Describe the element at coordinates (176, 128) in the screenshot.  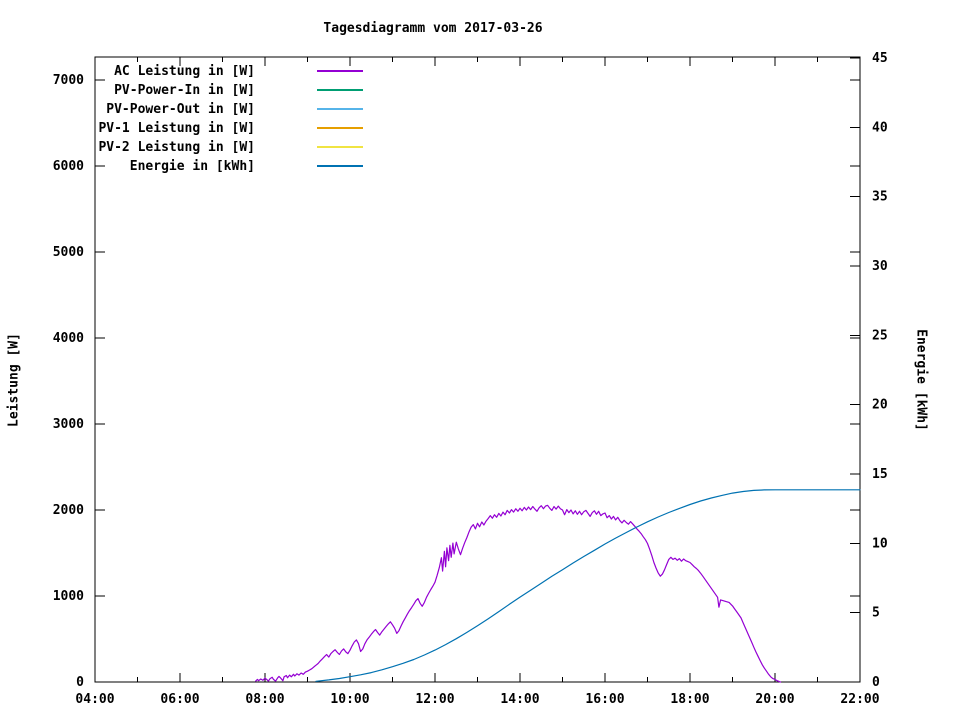
I see `legend-label: PV-1 Leistung in [W]` at that location.